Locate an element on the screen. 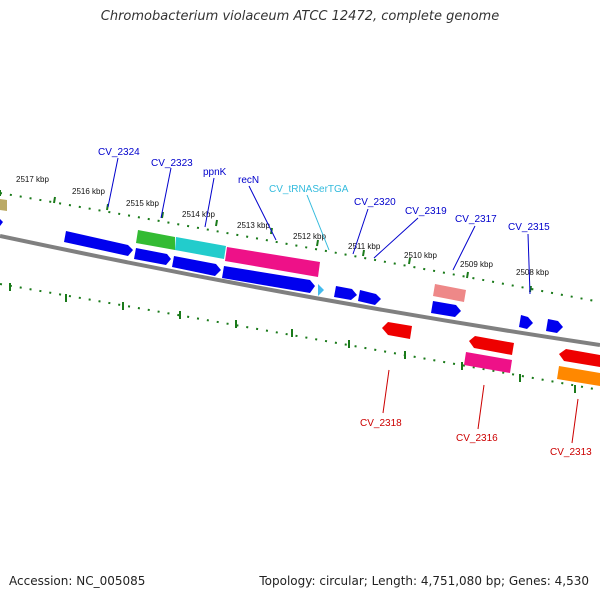  trna-gene is located at coordinates (321, 290).